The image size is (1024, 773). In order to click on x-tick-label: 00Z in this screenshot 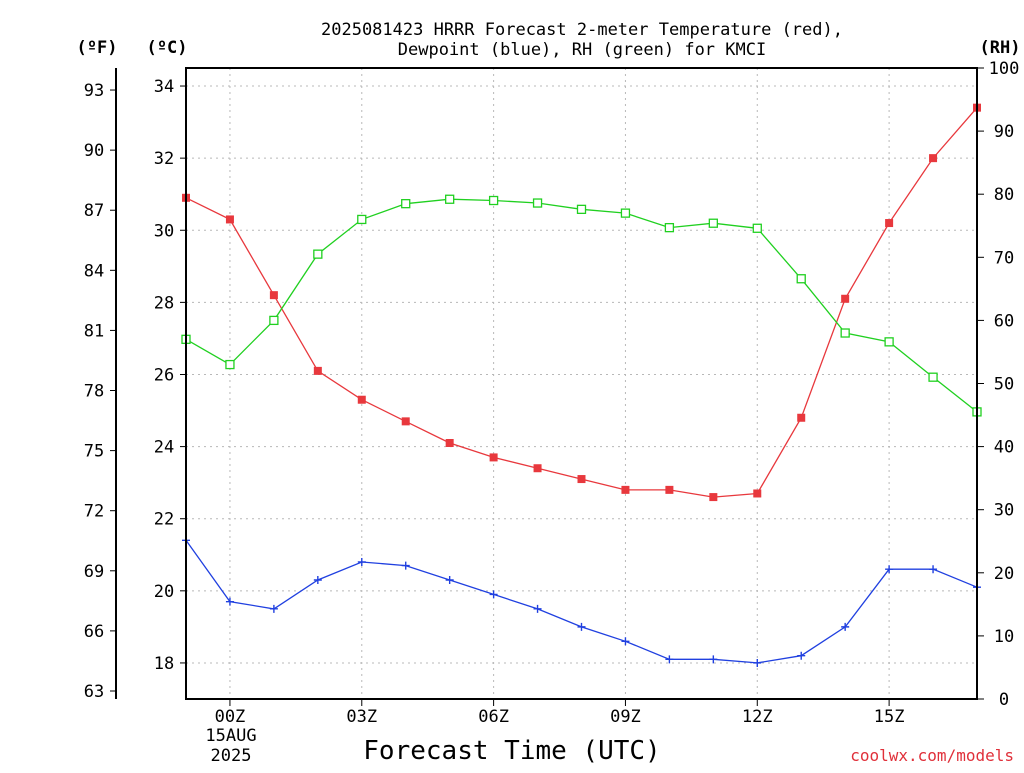, I will do `click(230, 717)`.